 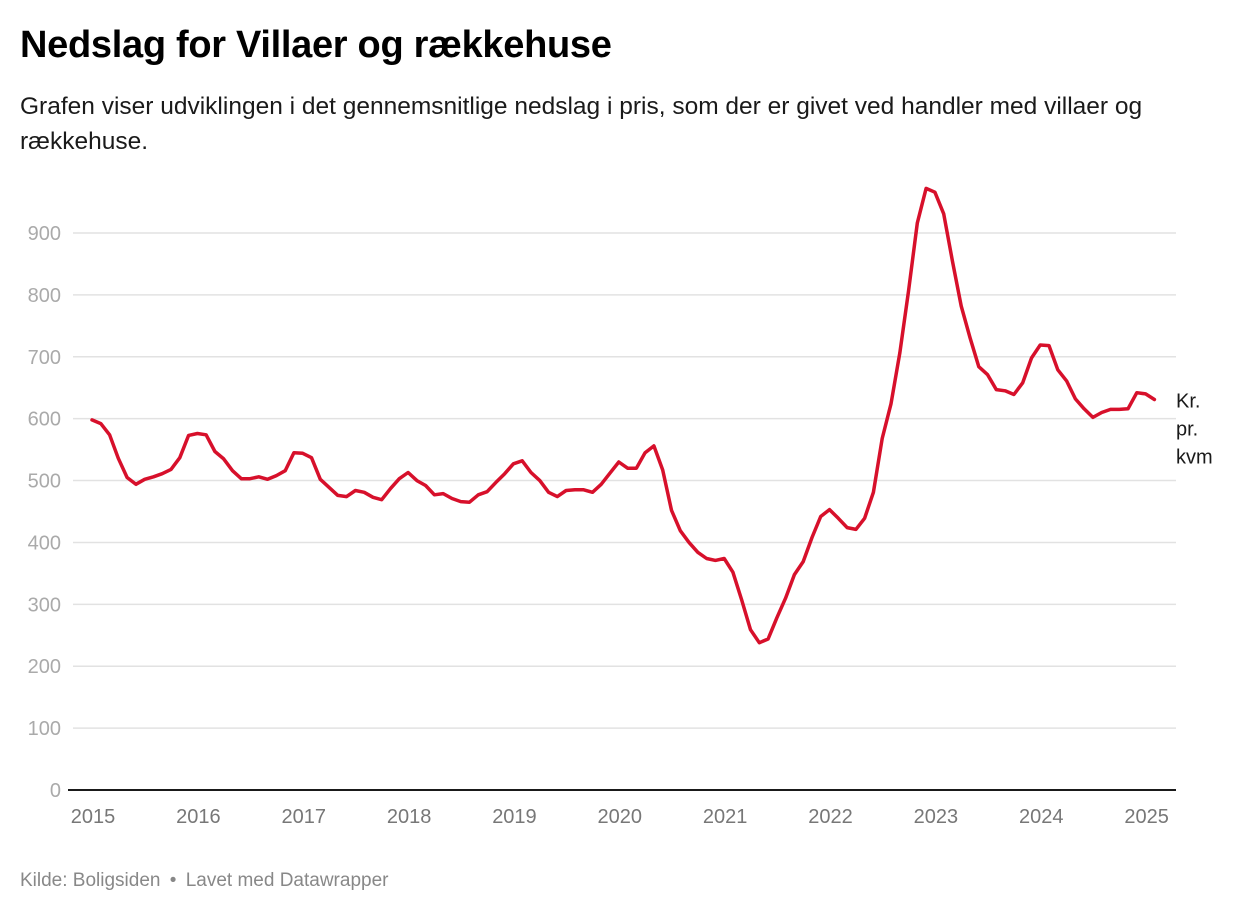 What do you see at coordinates (55, 791) in the screenshot?
I see `y-tick-label: 0` at bounding box center [55, 791].